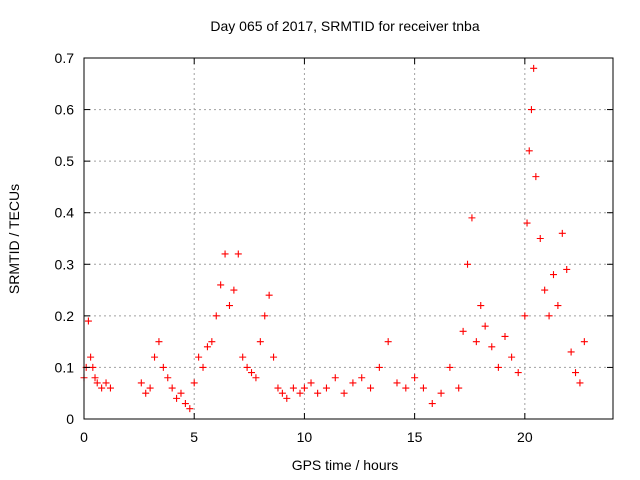  What do you see at coordinates (305, 437) in the screenshot?
I see `x-tick-label: 10` at bounding box center [305, 437].